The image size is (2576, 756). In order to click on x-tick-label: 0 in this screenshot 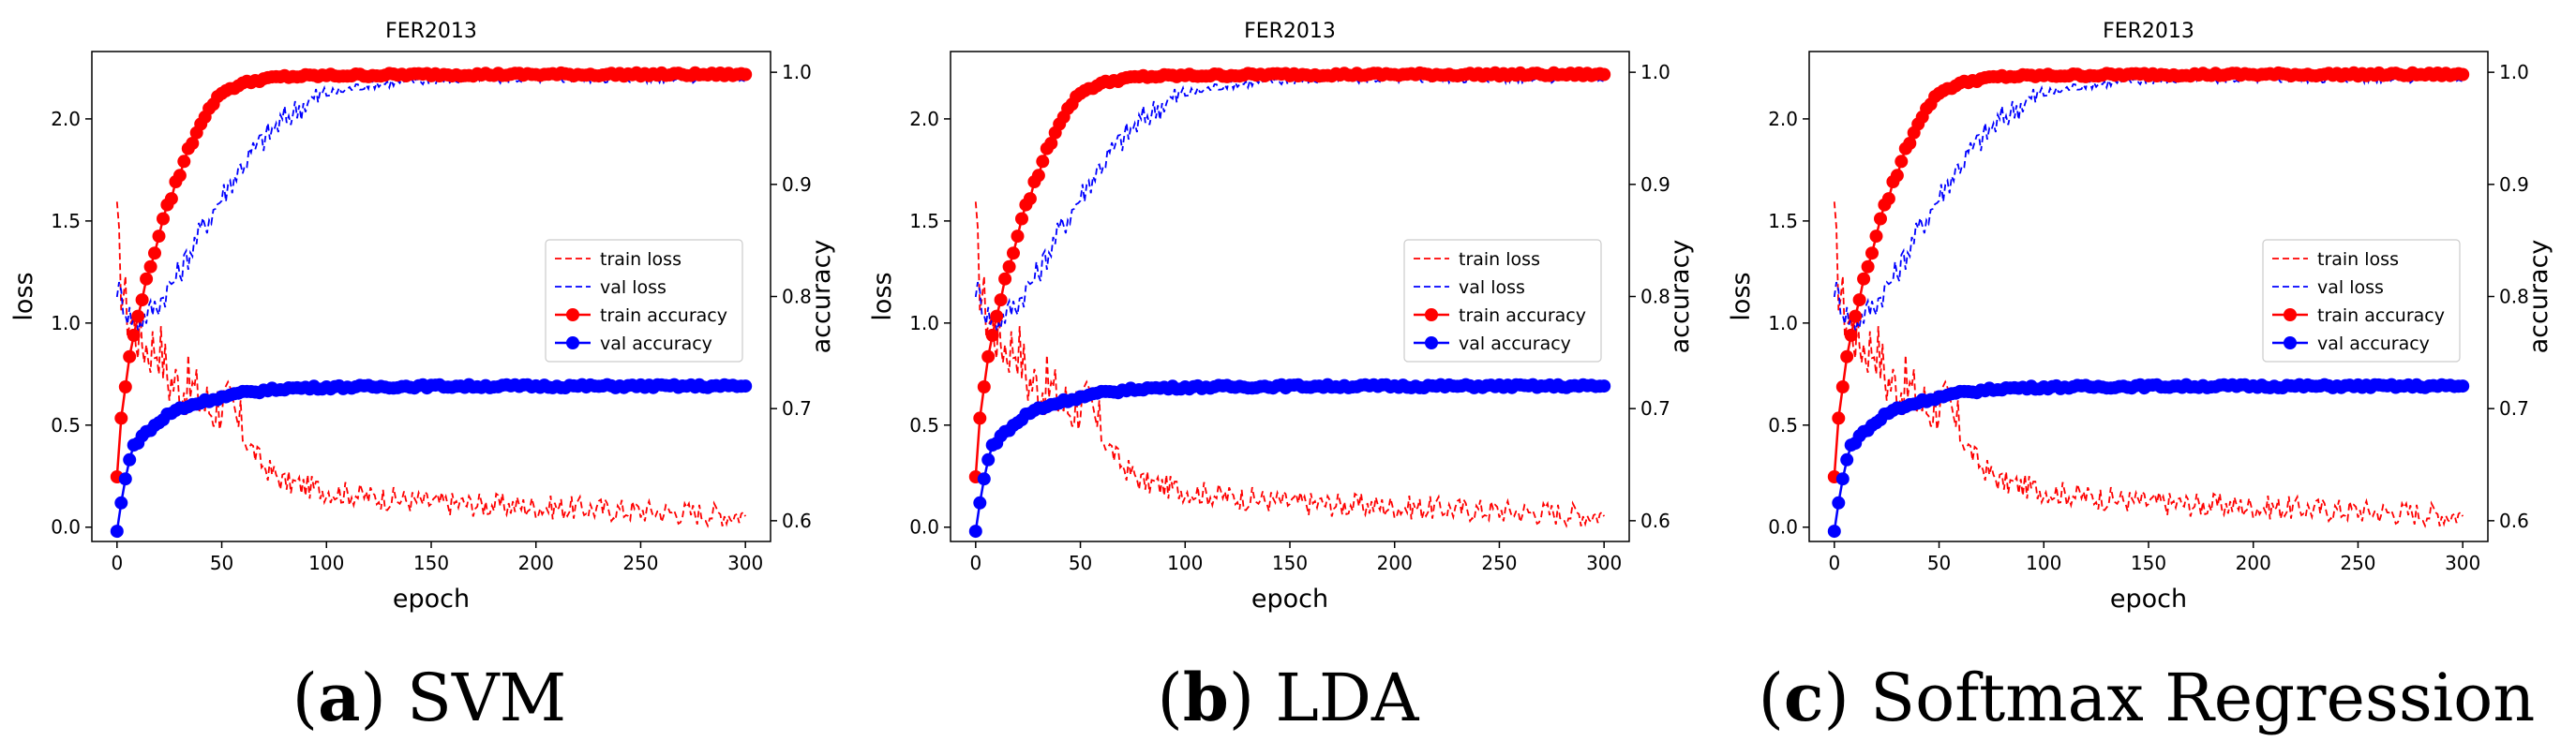, I will do `click(975, 563)`.